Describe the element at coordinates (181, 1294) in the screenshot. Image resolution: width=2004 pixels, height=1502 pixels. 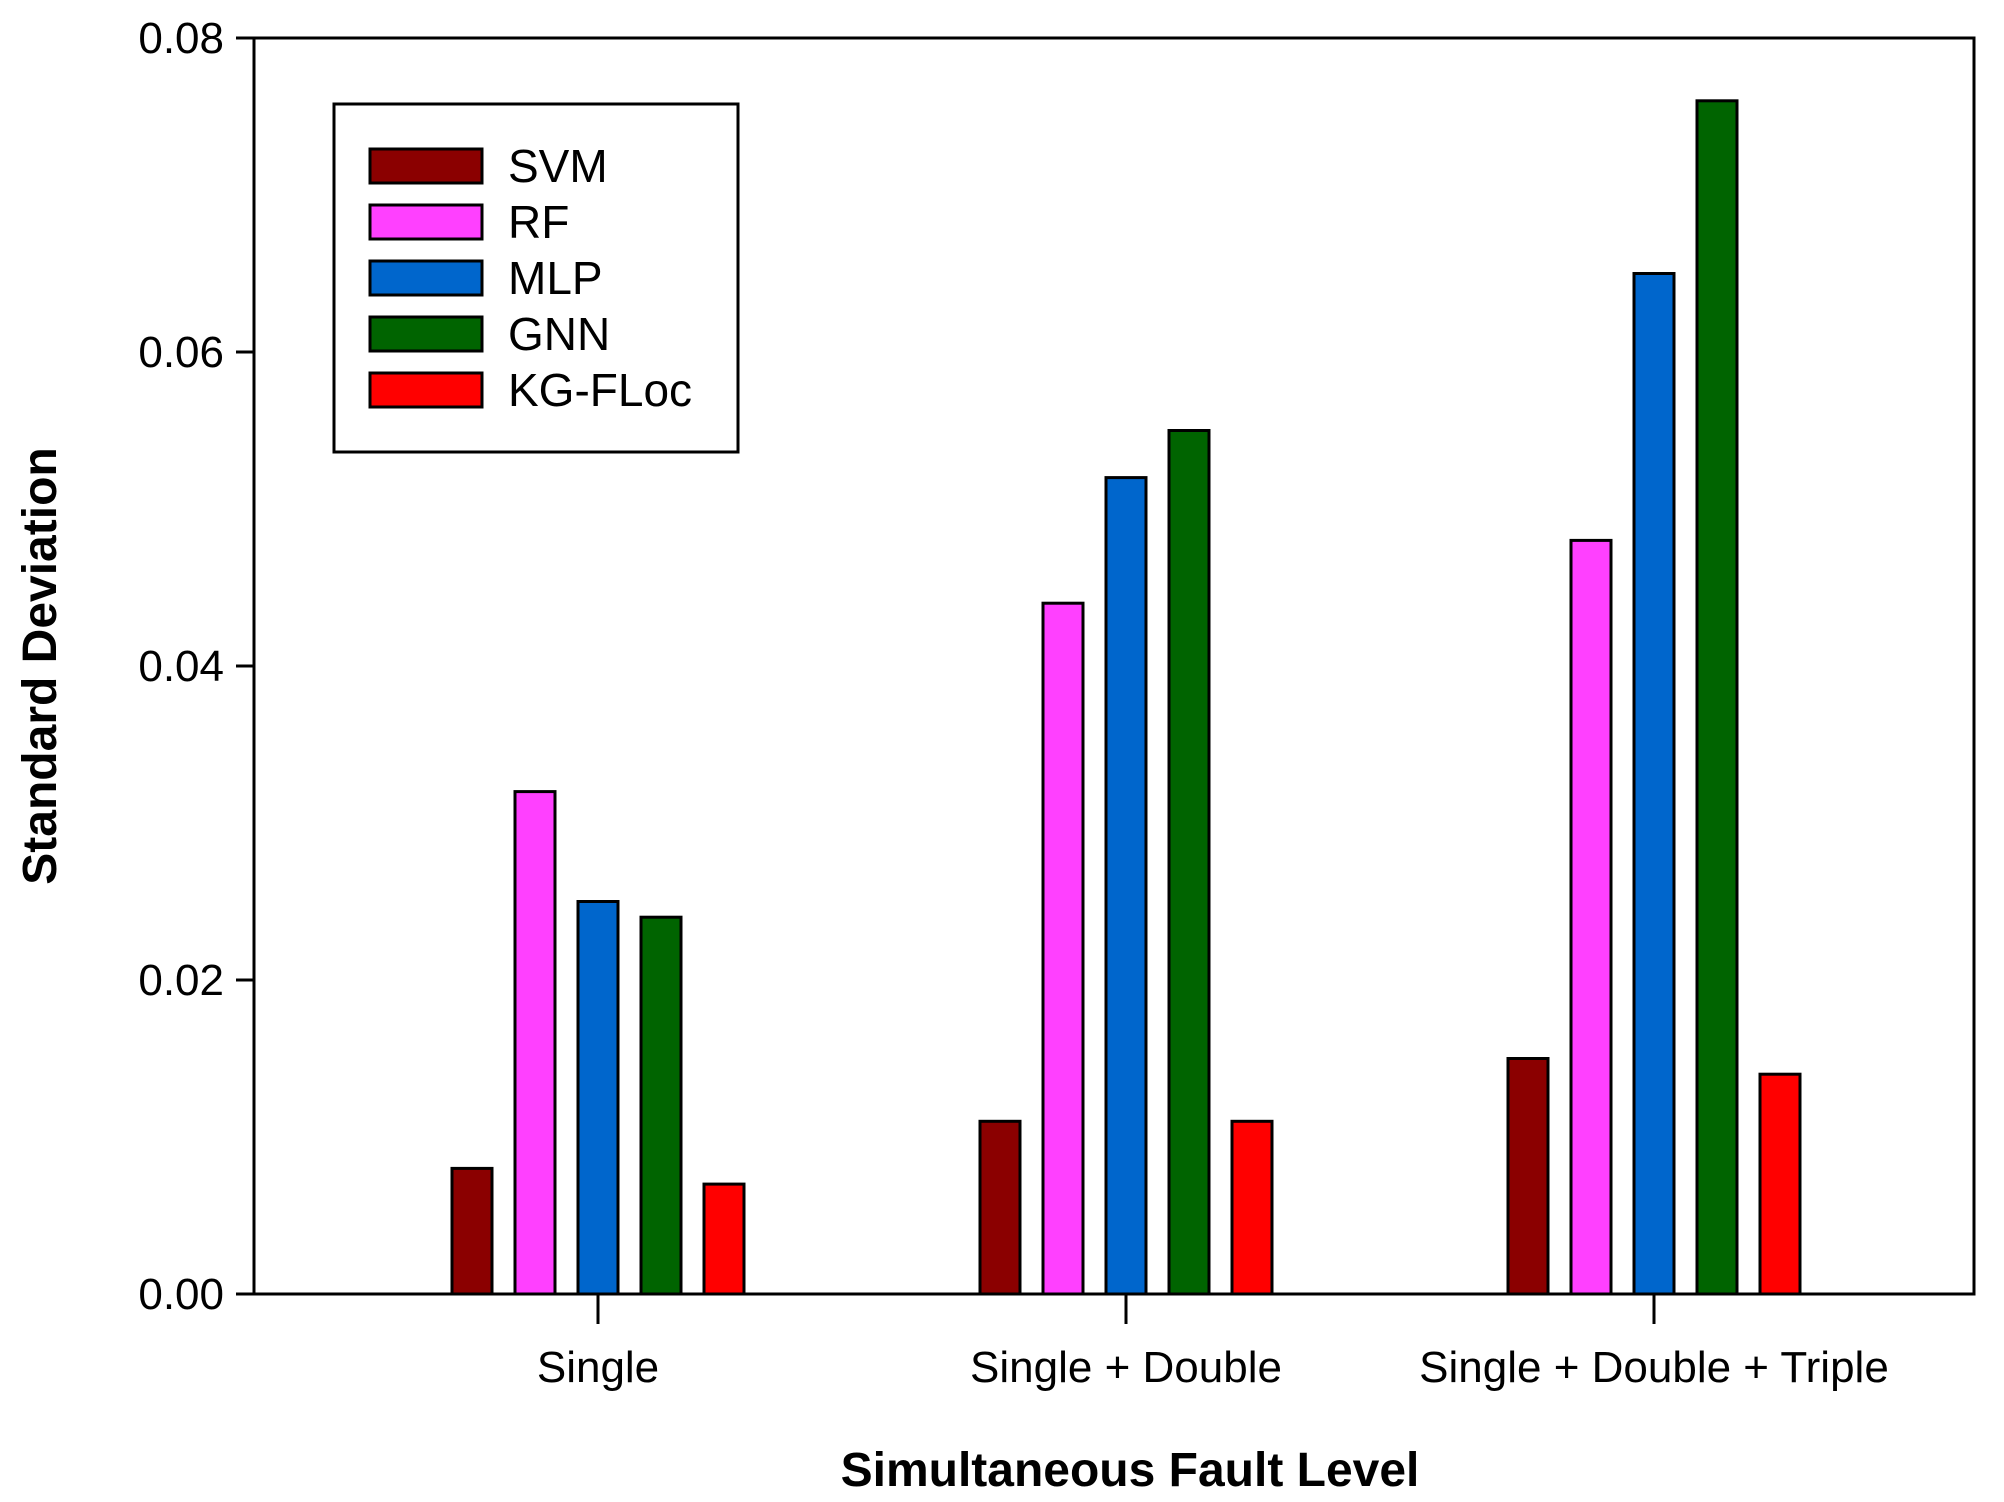
I see `y-tick-label: 0.00` at that location.